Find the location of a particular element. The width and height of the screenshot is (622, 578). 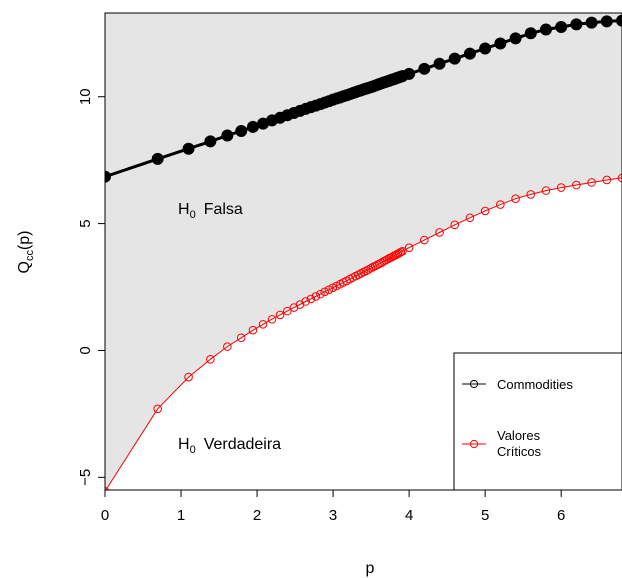

legend-box is located at coordinates (537, 421).